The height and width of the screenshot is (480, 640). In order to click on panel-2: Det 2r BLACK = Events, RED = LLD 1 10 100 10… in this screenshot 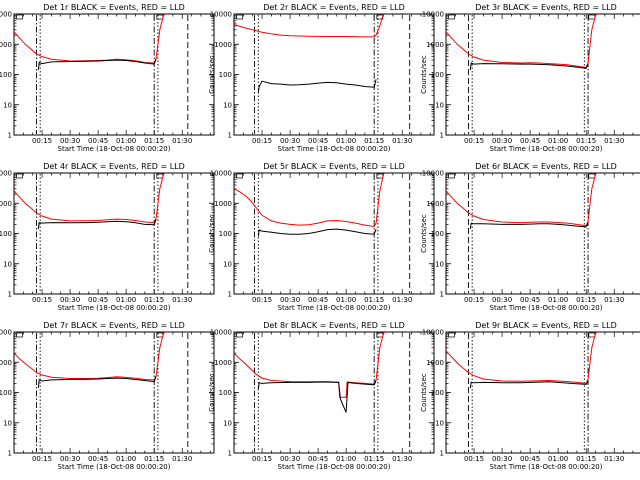, I will do `click(321, 78)`.